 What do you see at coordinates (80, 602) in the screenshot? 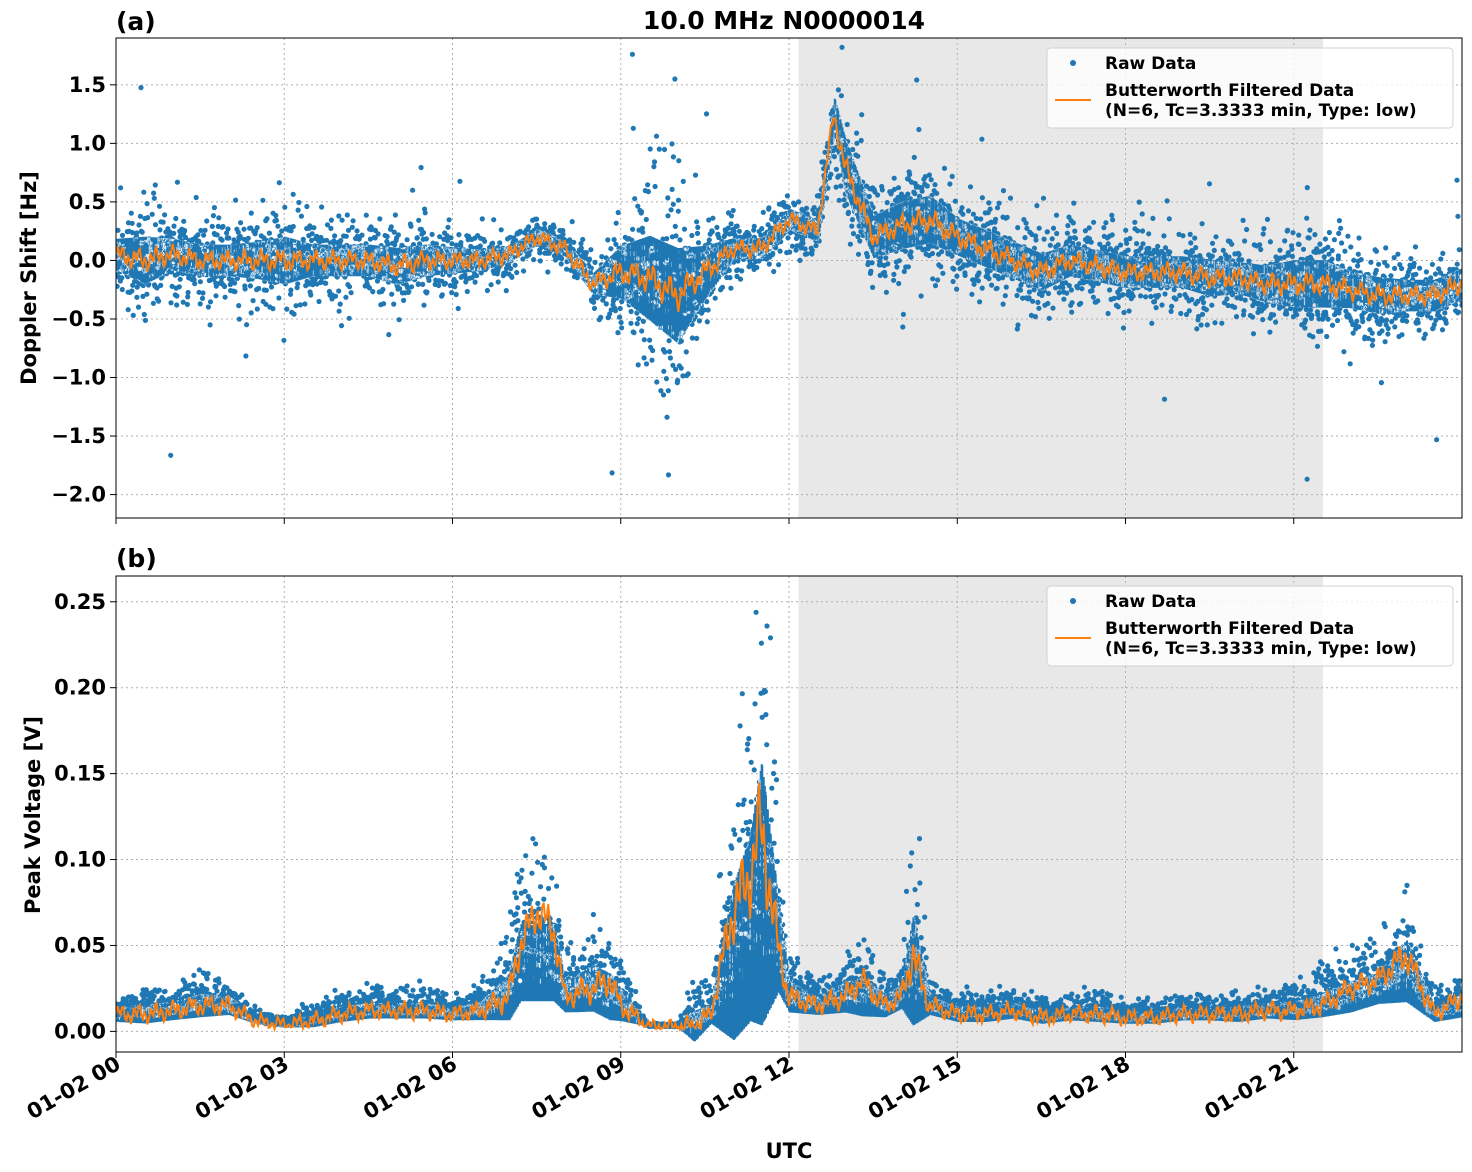
I see `panel-b-ytick-label: 0.25` at bounding box center [80, 602].